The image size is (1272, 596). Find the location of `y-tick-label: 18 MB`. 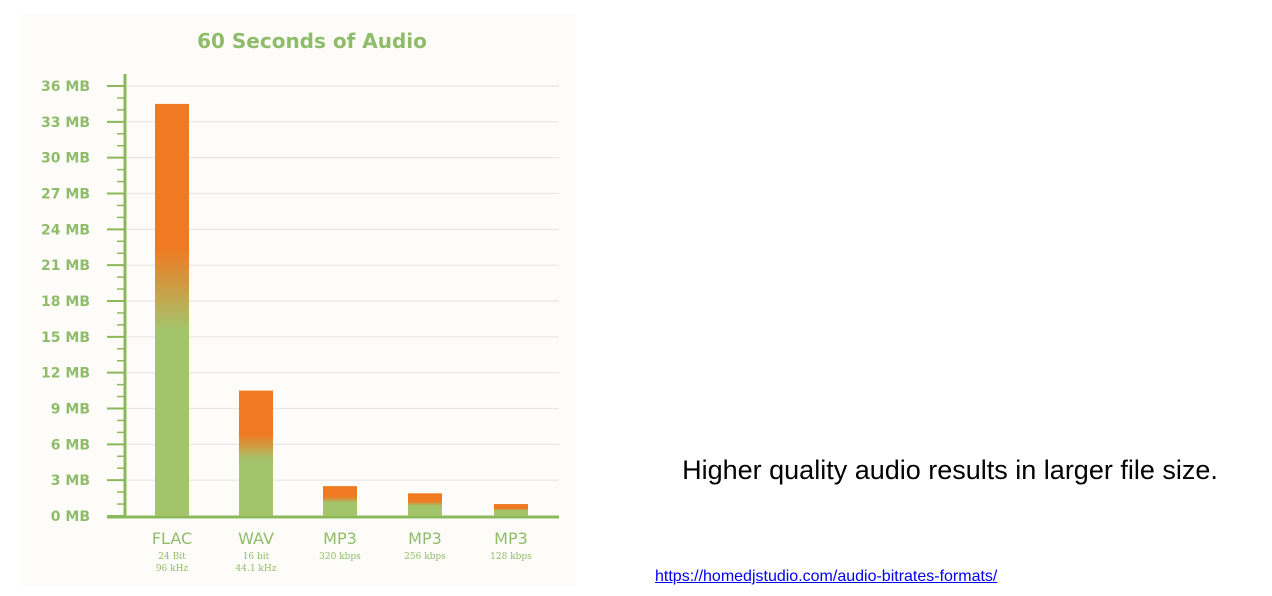

y-tick-label: 18 MB is located at coordinates (65, 302).